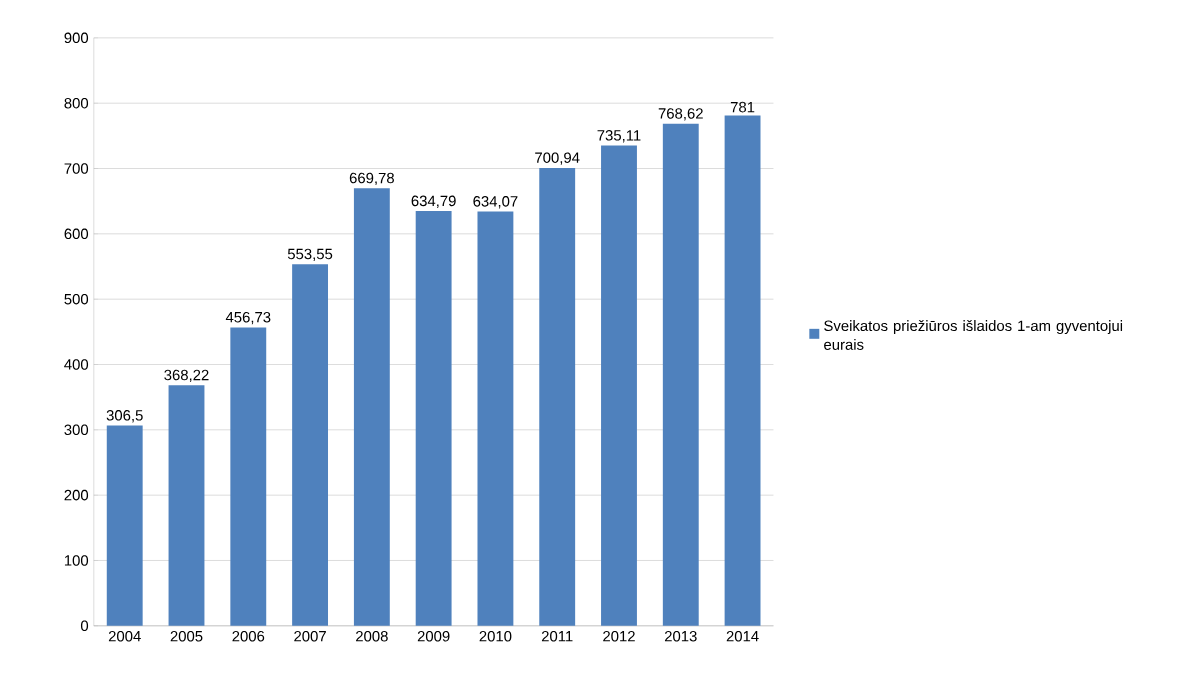  Describe the element at coordinates (76, 299) in the screenshot. I see `y-tick-label: 500` at that location.